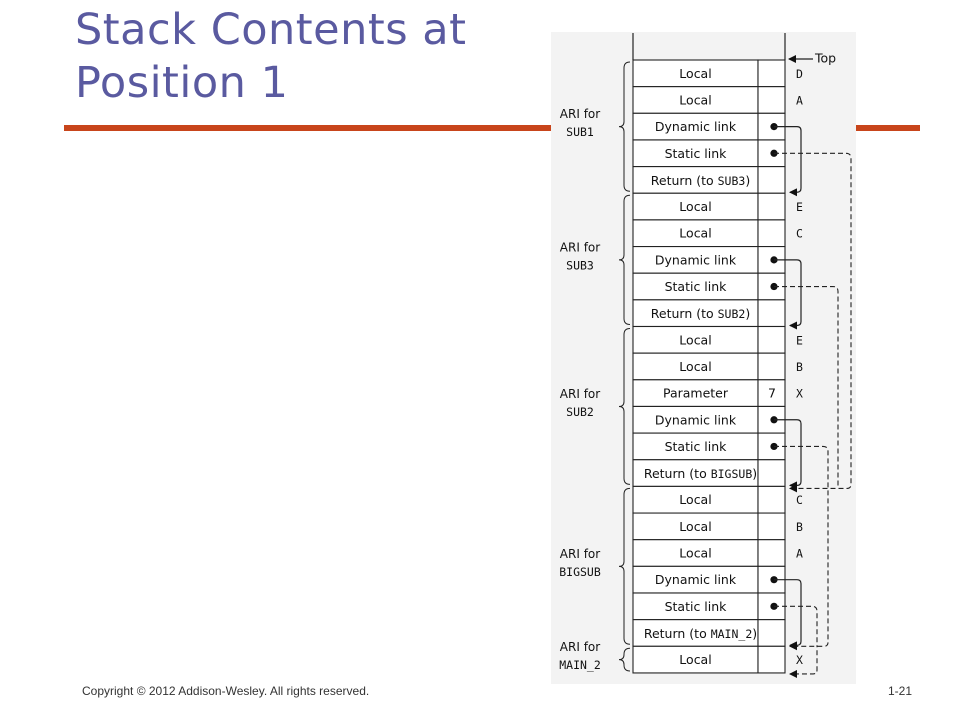  I want to click on ari-label-line-2: MAIN_2, so click(580, 665).